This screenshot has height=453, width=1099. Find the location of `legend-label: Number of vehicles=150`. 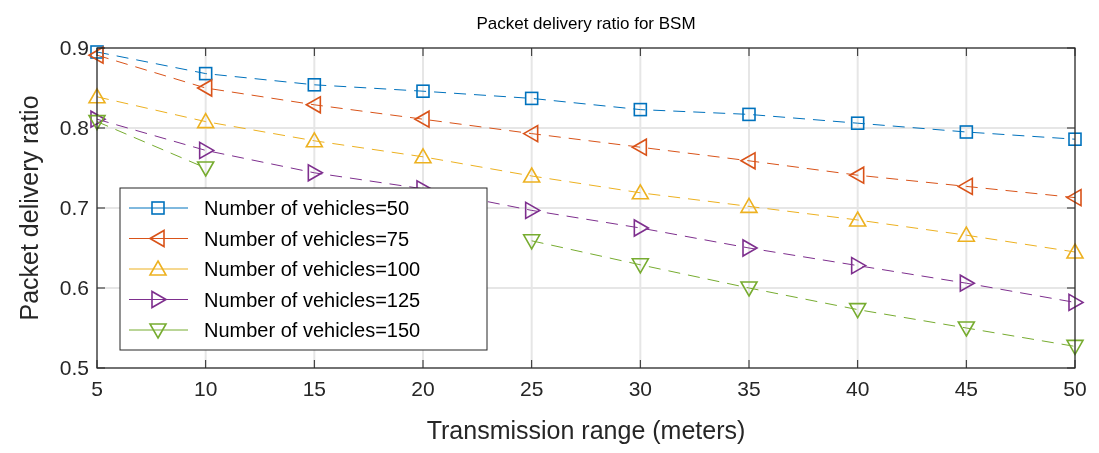

legend-label: Number of vehicles=150 is located at coordinates (312, 330).